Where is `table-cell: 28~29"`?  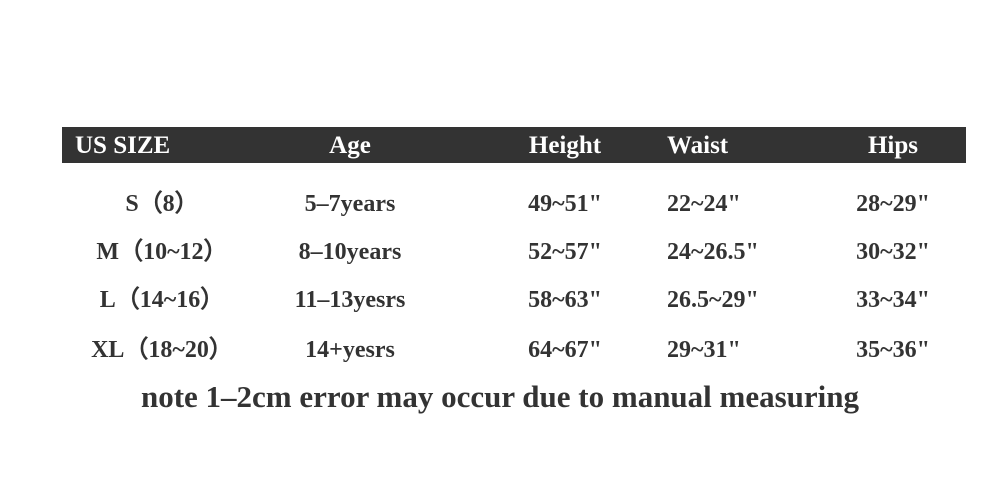
table-cell: 28~29" is located at coordinates (893, 204).